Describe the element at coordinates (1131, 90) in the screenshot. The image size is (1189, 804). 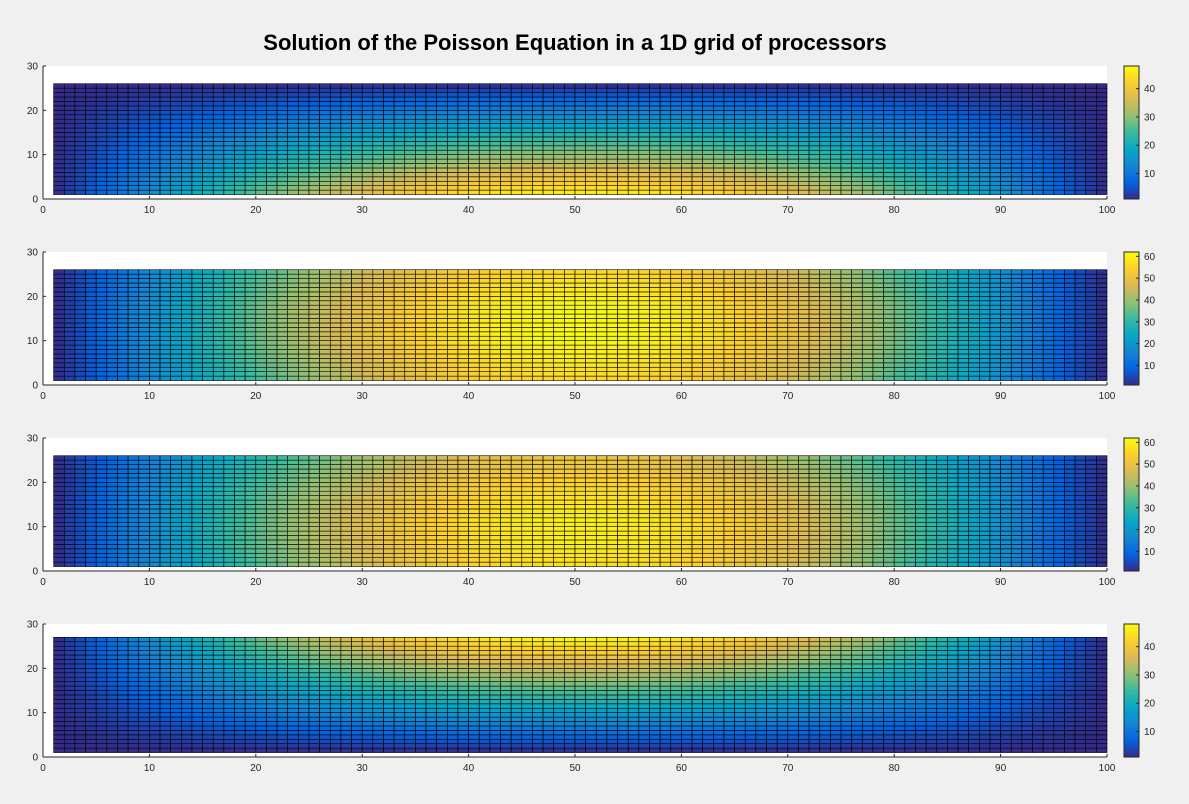
I see `colorbar-segment` at that location.